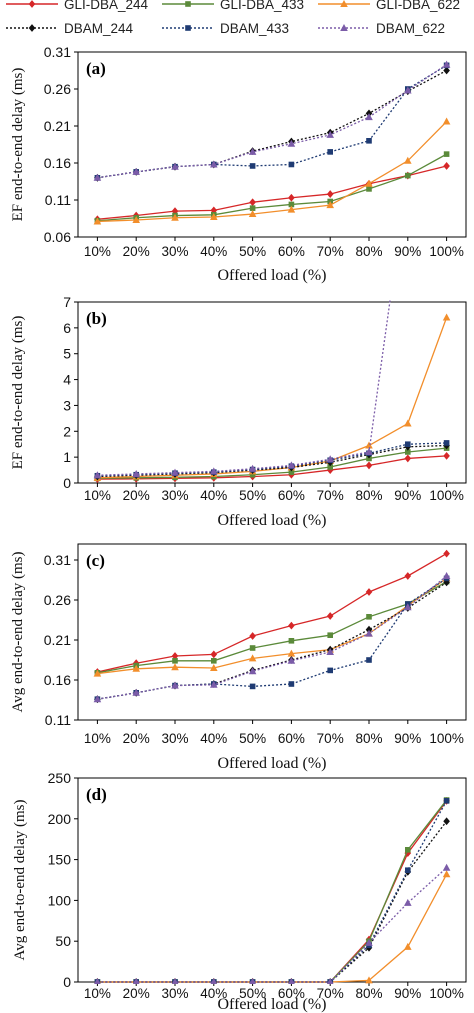 This screenshot has width=474, height=1013. What do you see at coordinates (57, 600) in the screenshot?
I see `y-tick-label: 0.26` at bounding box center [57, 600].